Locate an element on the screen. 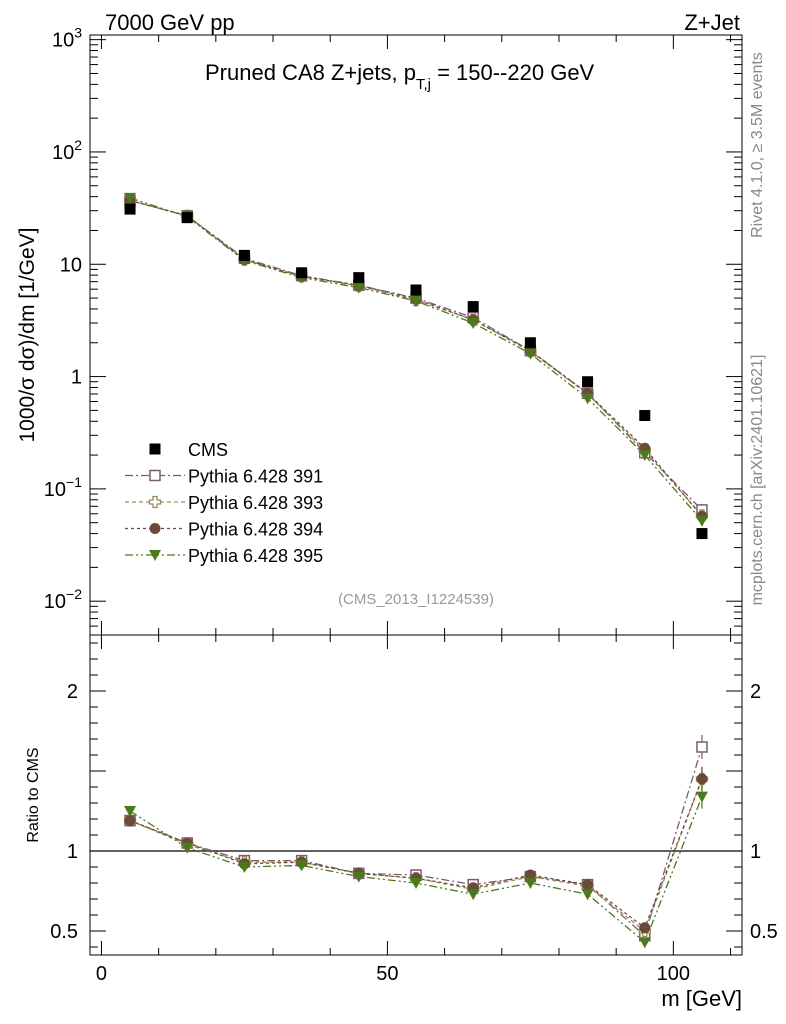  header-left: 7000 GeV pp is located at coordinates (170, 22).